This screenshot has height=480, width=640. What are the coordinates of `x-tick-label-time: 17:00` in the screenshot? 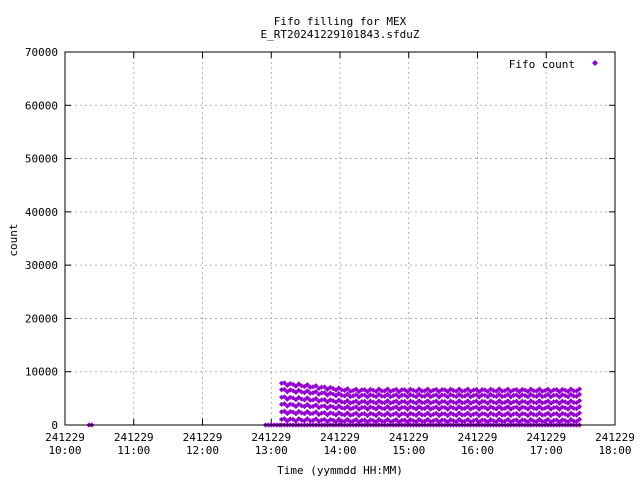 It's located at (546, 450).